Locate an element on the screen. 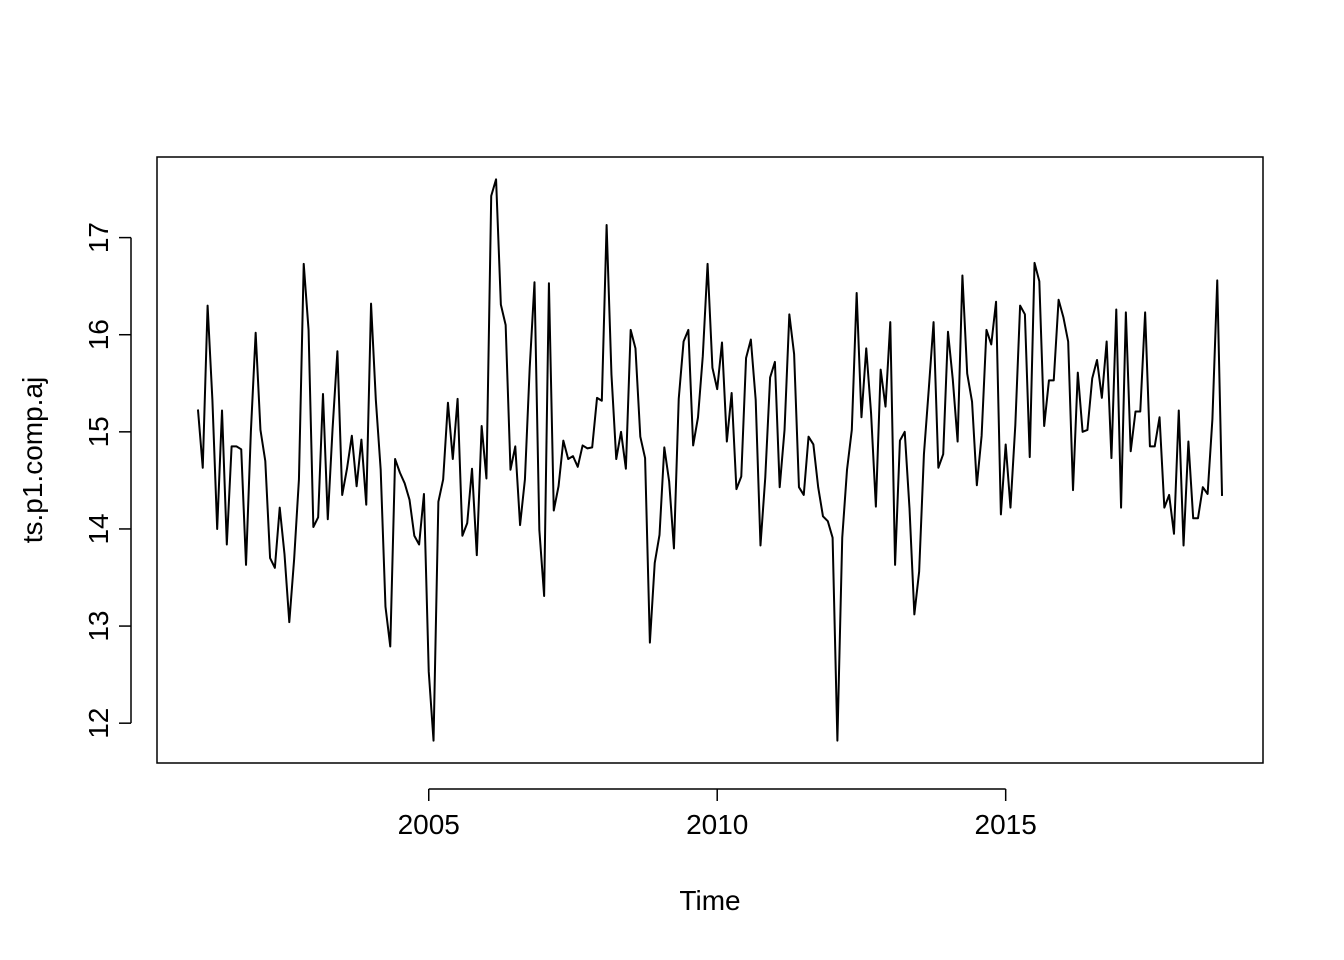 This screenshot has width=1344, height=960. x-tick-label: 2010 is located at coordinates (717, 824).